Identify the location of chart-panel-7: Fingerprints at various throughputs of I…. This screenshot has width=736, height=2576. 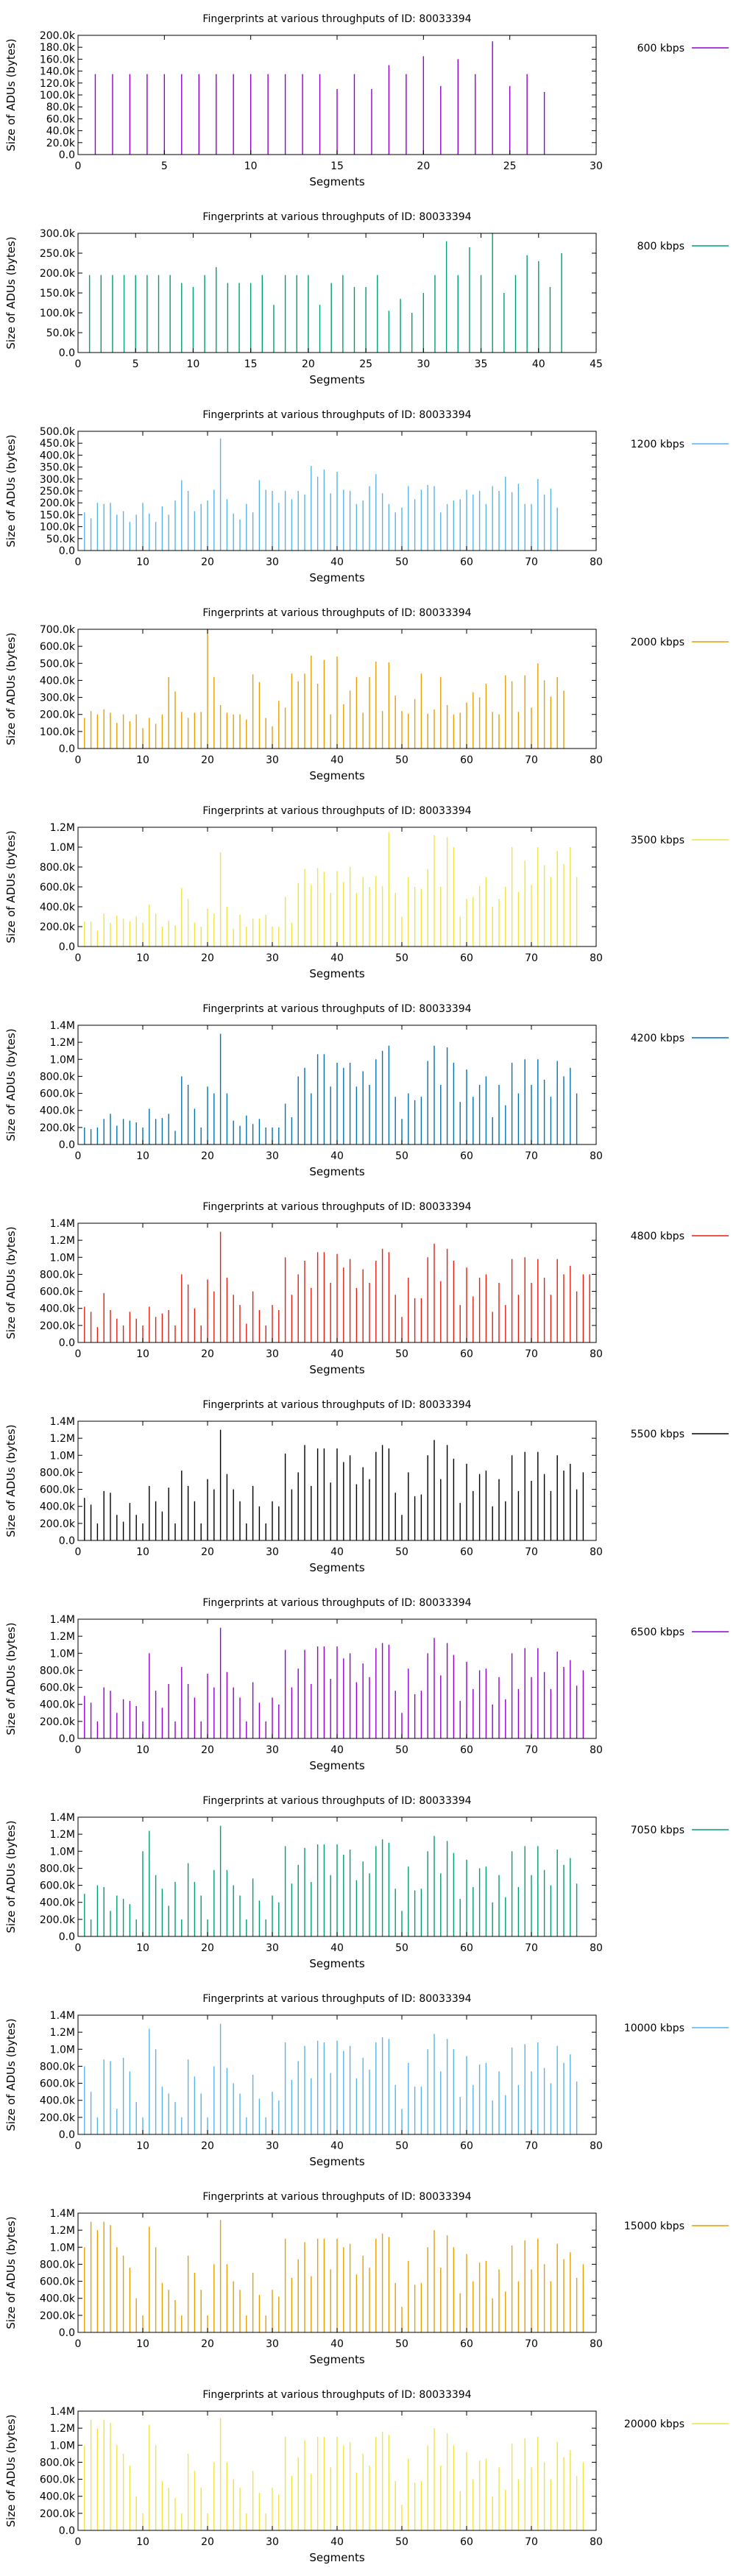
(366, 1486).